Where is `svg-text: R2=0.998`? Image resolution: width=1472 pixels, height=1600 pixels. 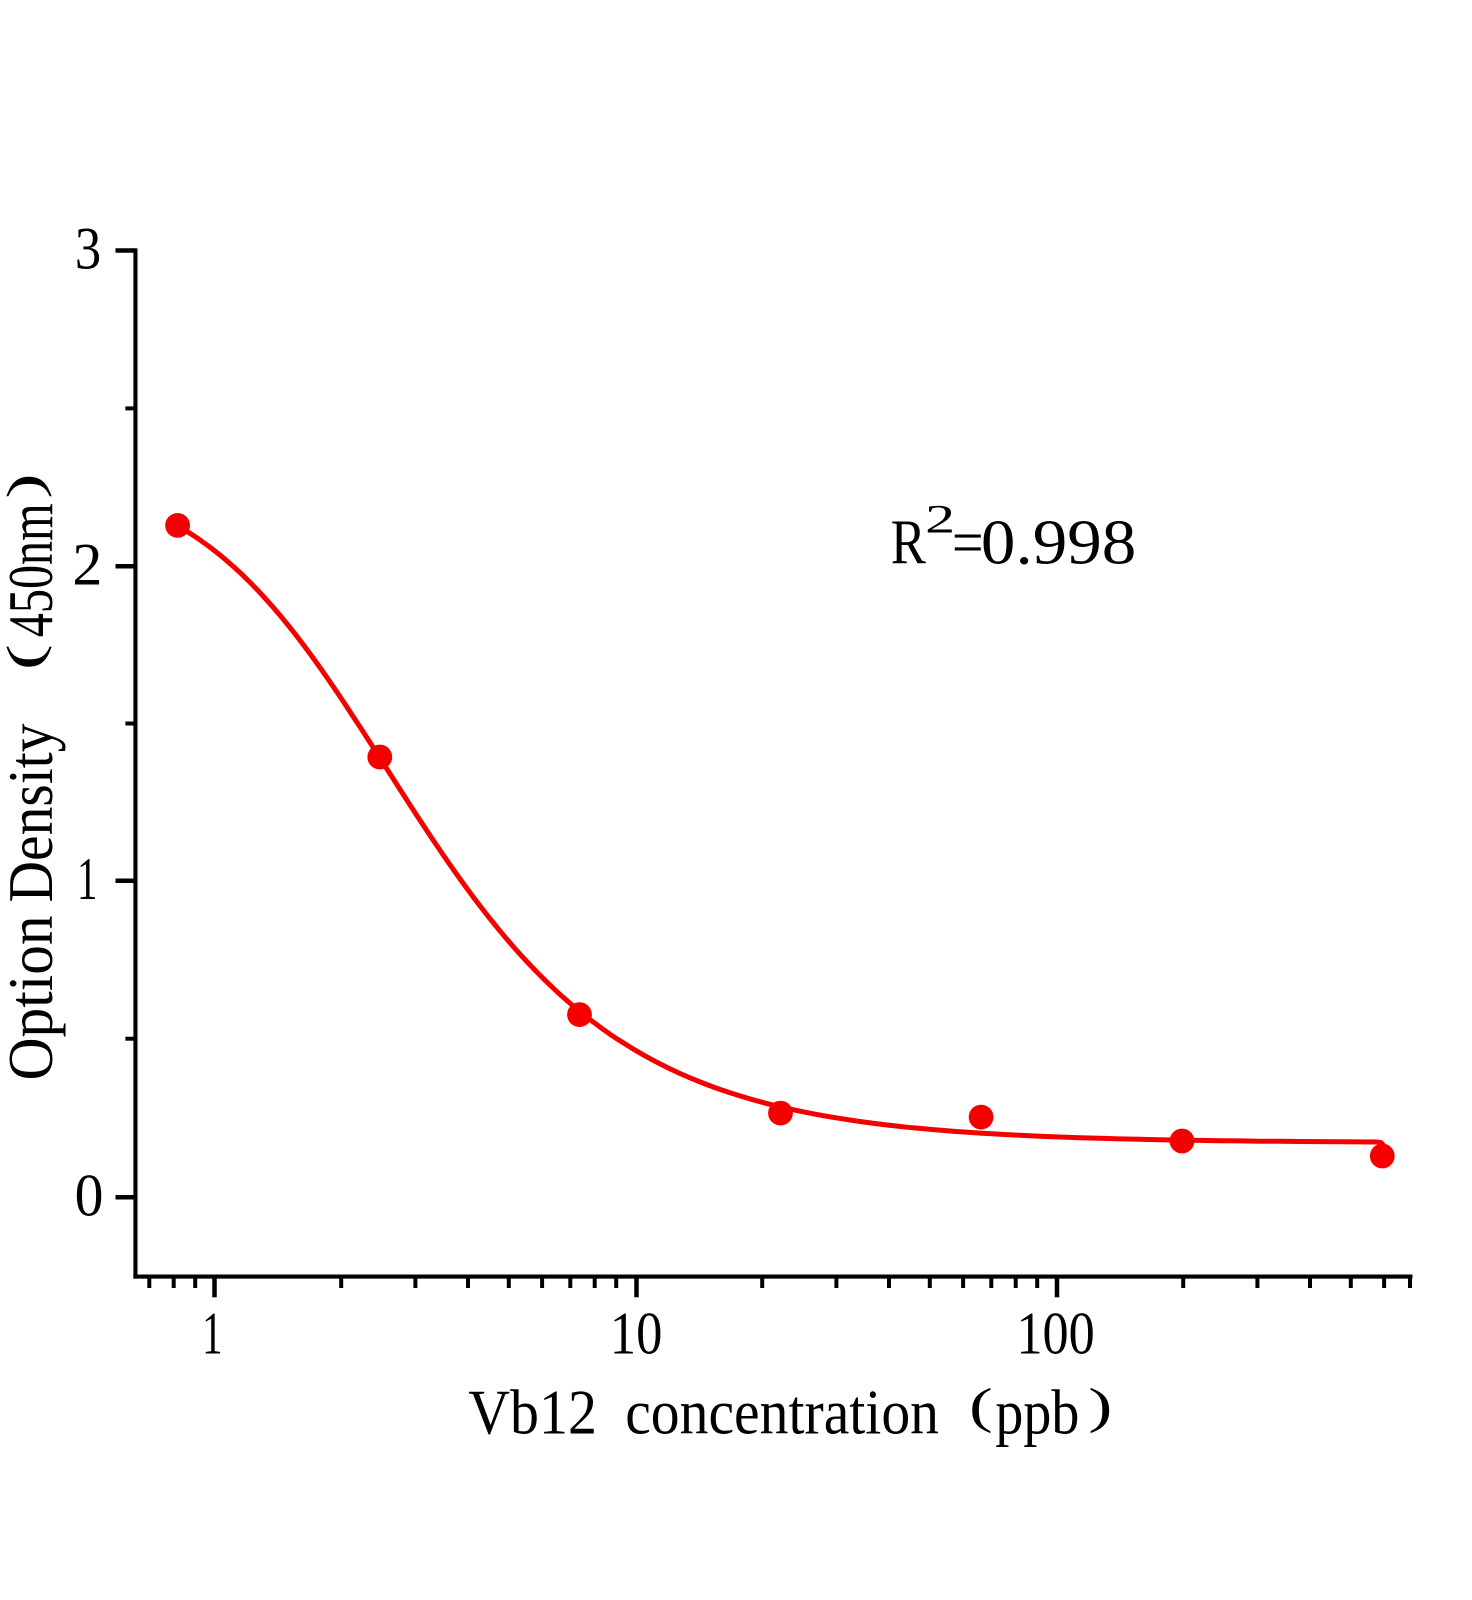
svg-text: R2=0.998 is located at coordinates (1013, 537).